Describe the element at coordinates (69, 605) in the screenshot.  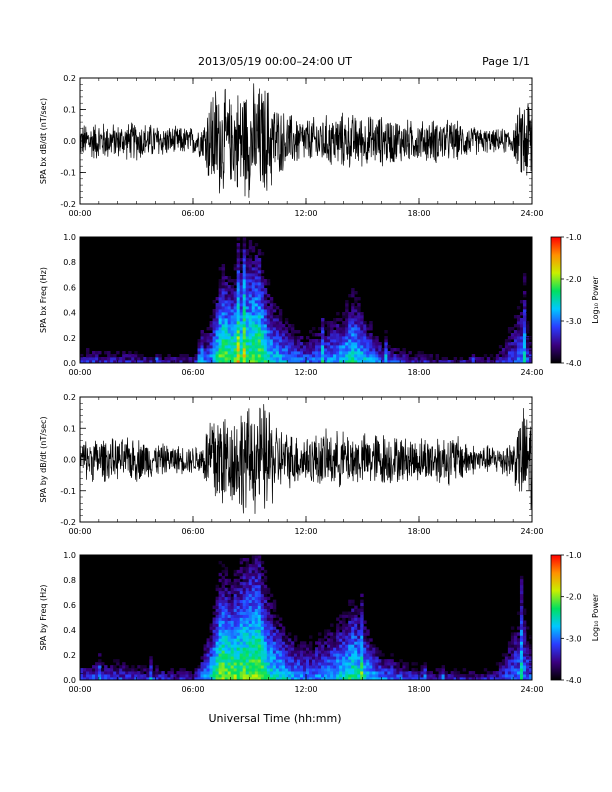
I see `y-tick-label: 0.6` at that location.